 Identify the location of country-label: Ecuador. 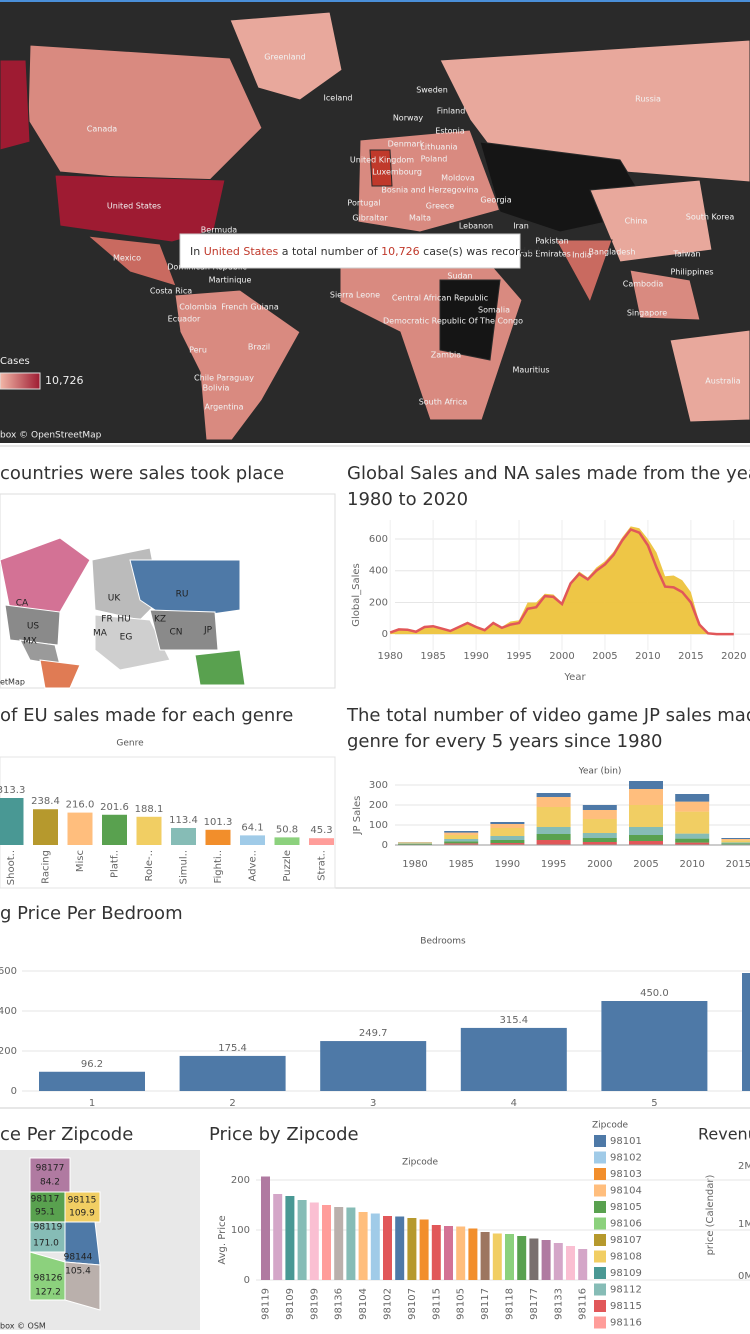
(184, 319).